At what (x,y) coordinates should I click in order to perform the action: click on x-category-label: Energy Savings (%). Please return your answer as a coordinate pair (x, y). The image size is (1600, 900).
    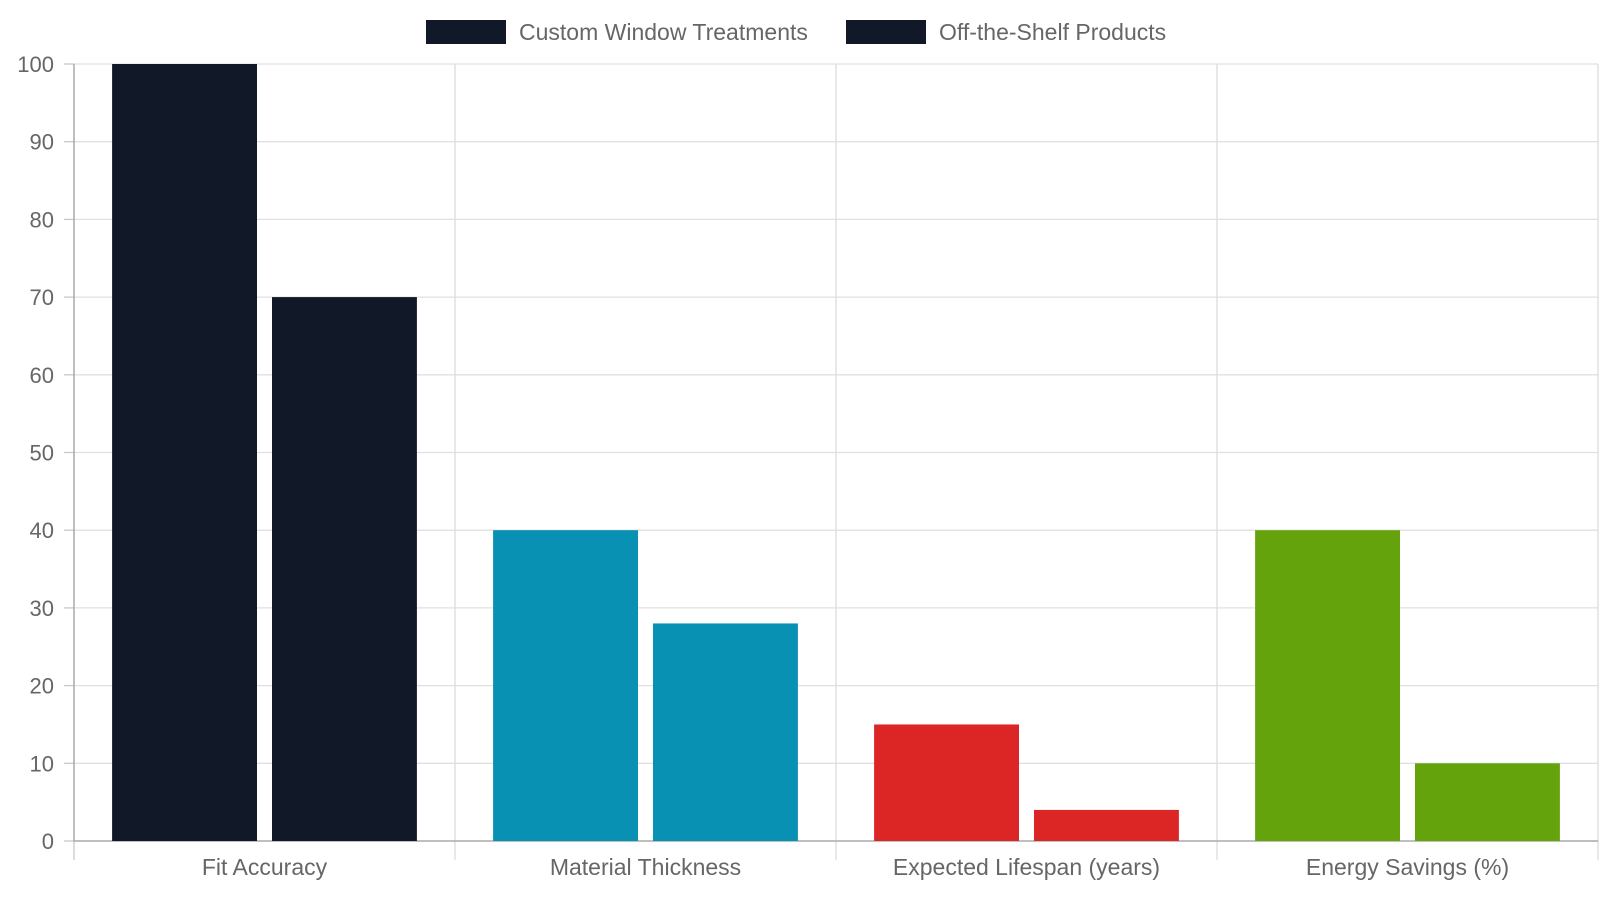
    Looking at the image, I should click on (1407, 867).